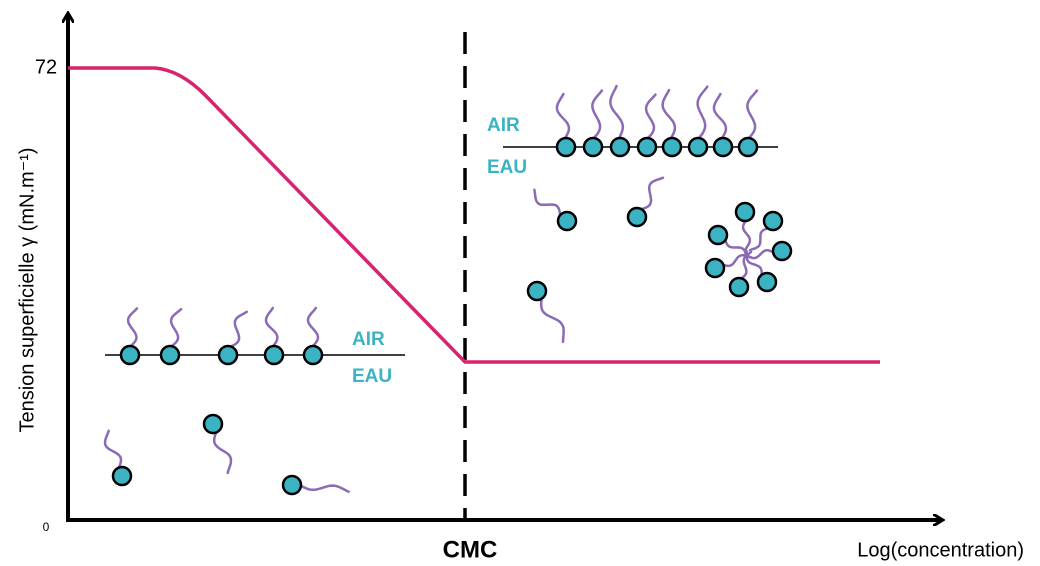  What do you see at coordinates (27, 289) in the screenshot?
I see `y-axis-label: Tension superficielle γ (mN.m⁻¹)` at bounding box center [27, 289].